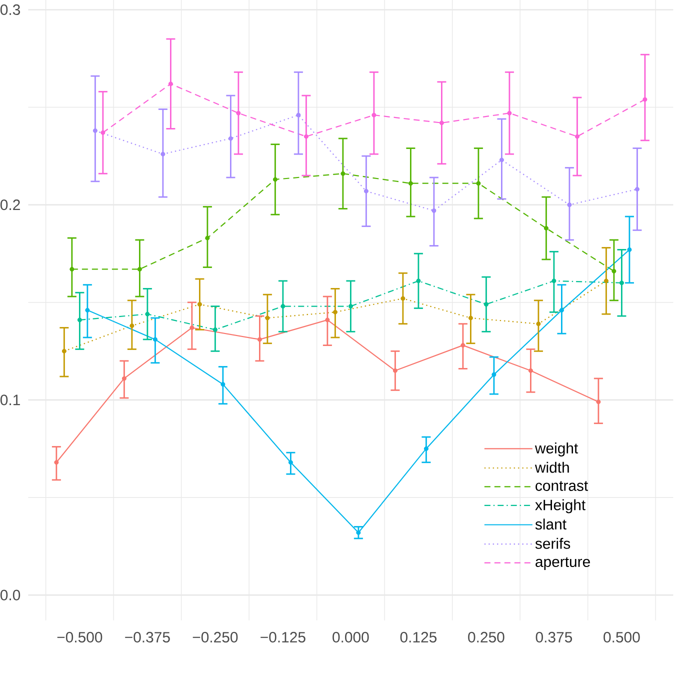  Describe the element at coordinates (79, 637) in the screenshot. I see `x-tick-label: −0.500` at that location.